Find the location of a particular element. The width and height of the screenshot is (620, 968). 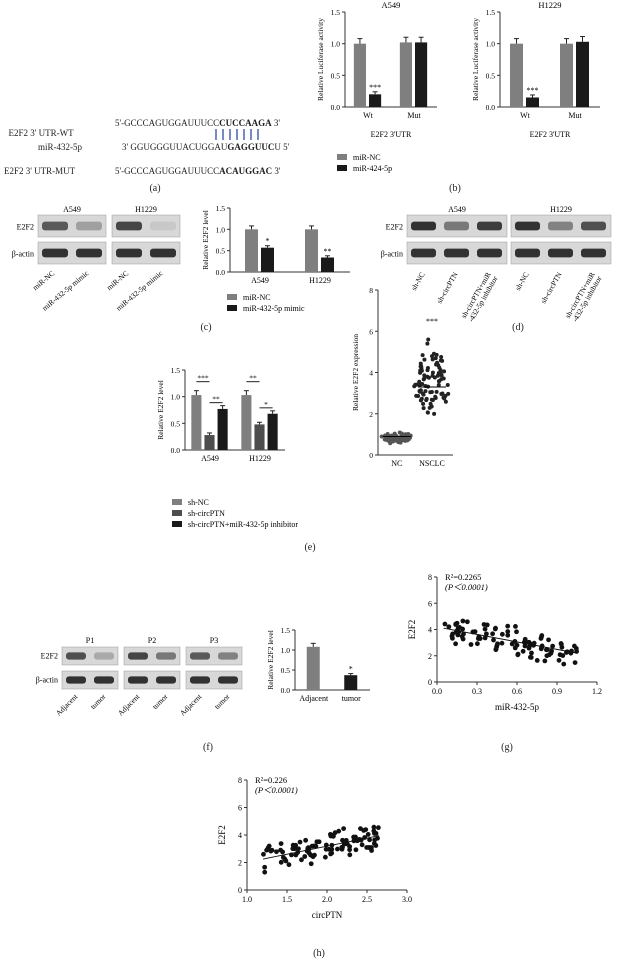

x-tick-label: 0.6 is located at coordinates (517, 691).